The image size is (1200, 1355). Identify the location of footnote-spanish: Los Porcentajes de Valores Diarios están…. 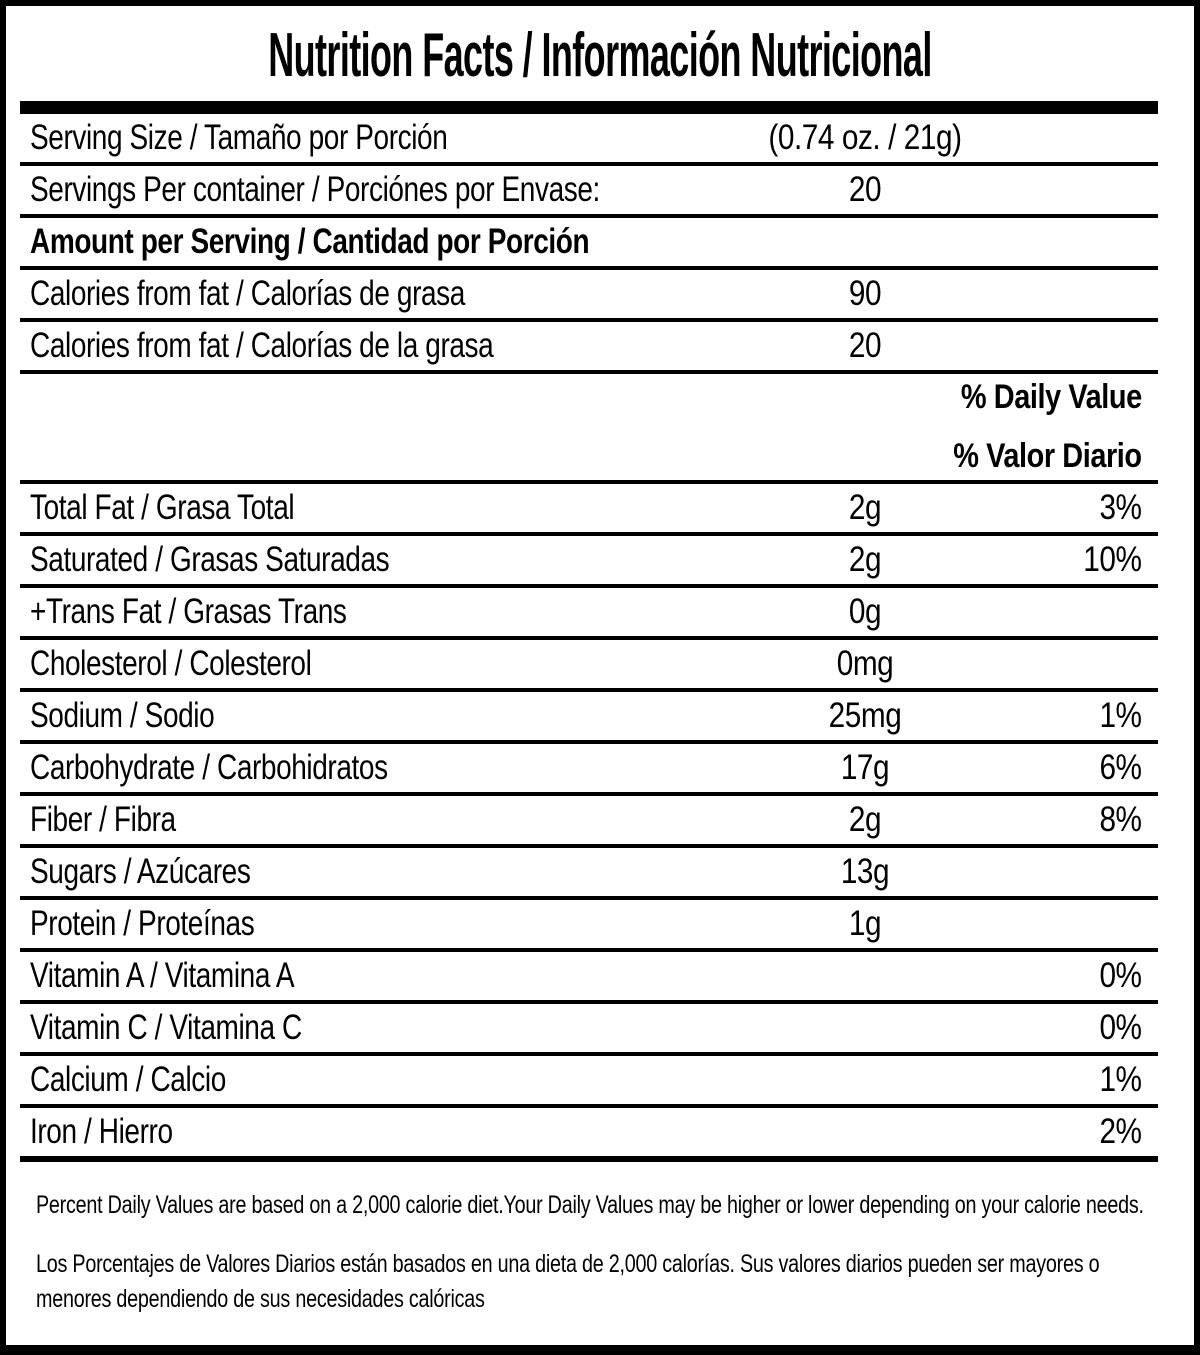
(568, 1281).